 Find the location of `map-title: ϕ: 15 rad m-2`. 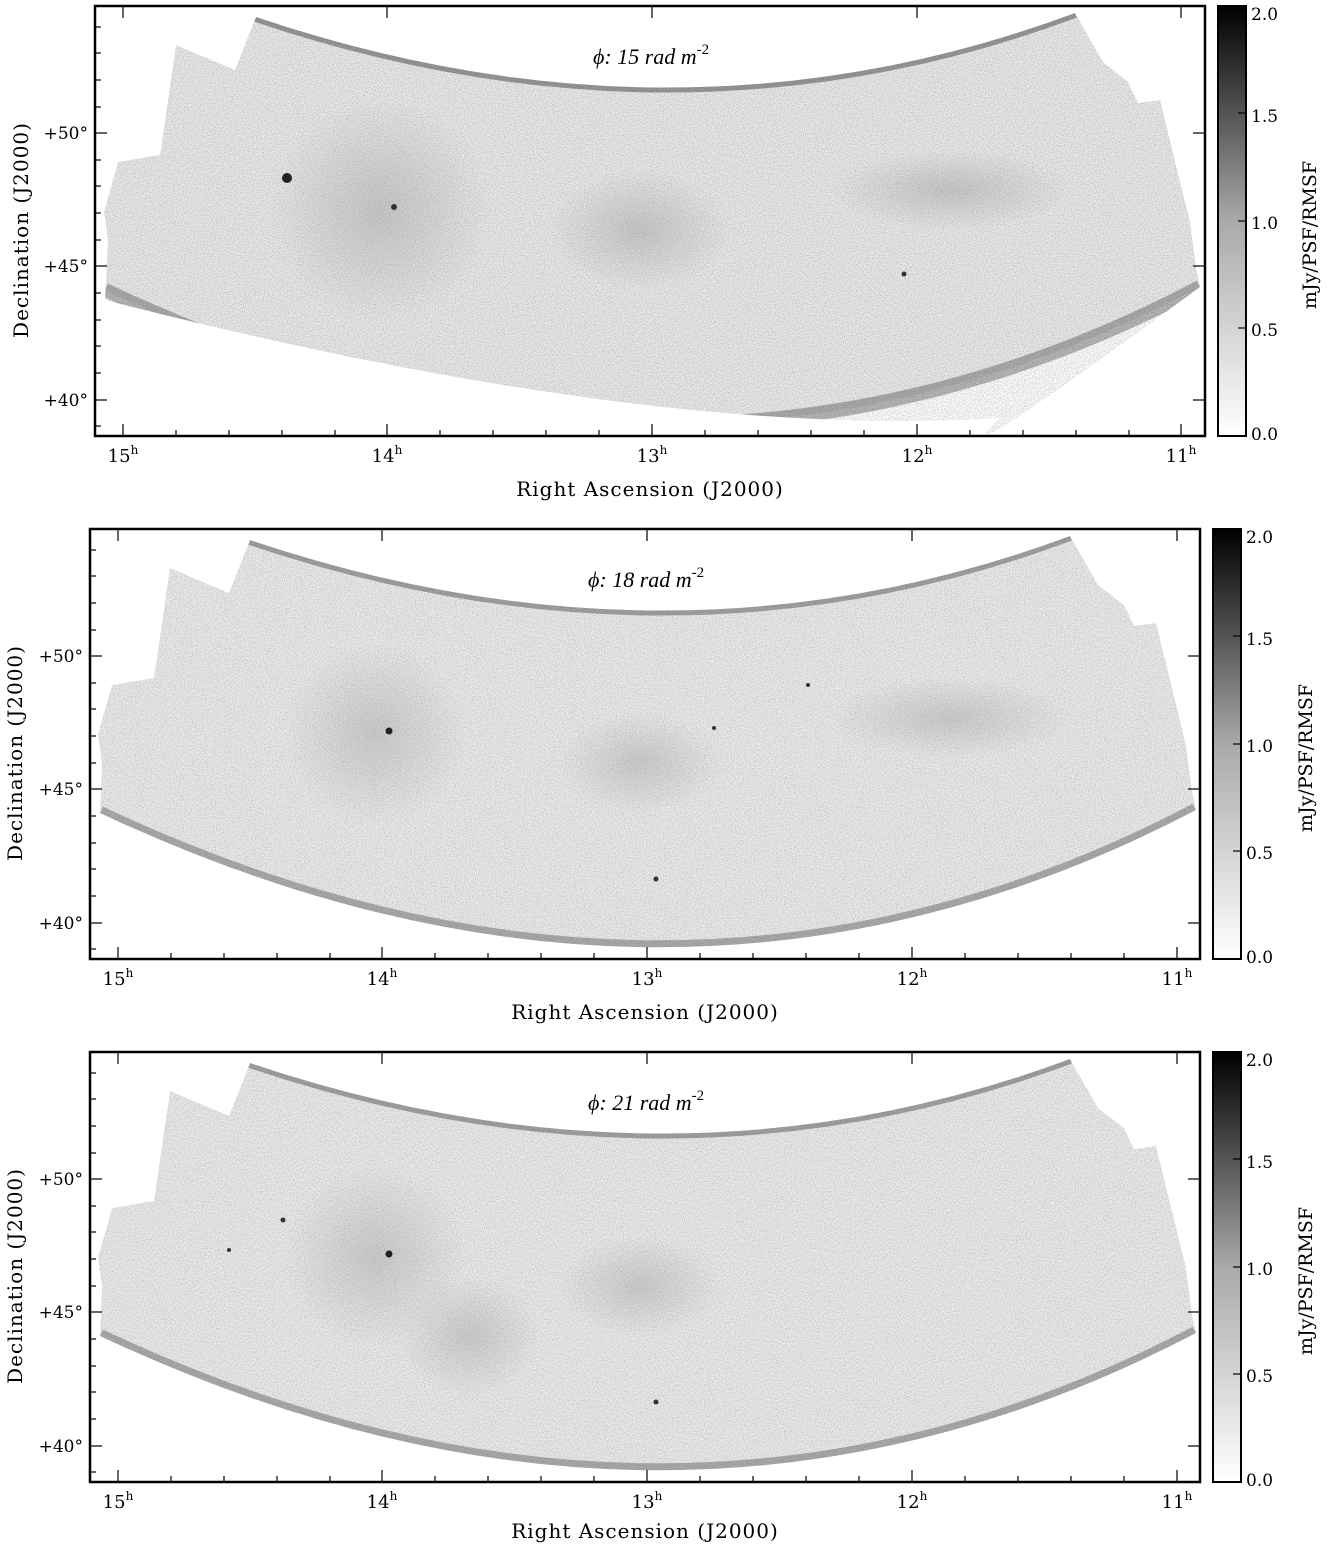

map-title: ϕ: 15 rad m-2 is located at coordinates (651, 55).